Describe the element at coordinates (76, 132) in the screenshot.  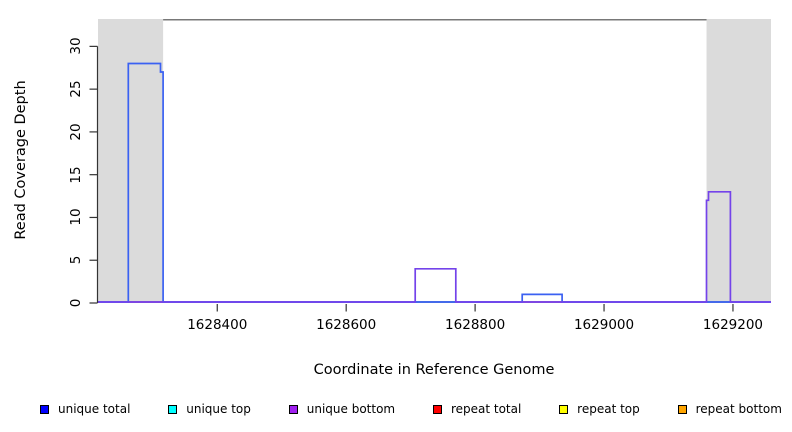
I see `y-tick-label: 20` at that location.